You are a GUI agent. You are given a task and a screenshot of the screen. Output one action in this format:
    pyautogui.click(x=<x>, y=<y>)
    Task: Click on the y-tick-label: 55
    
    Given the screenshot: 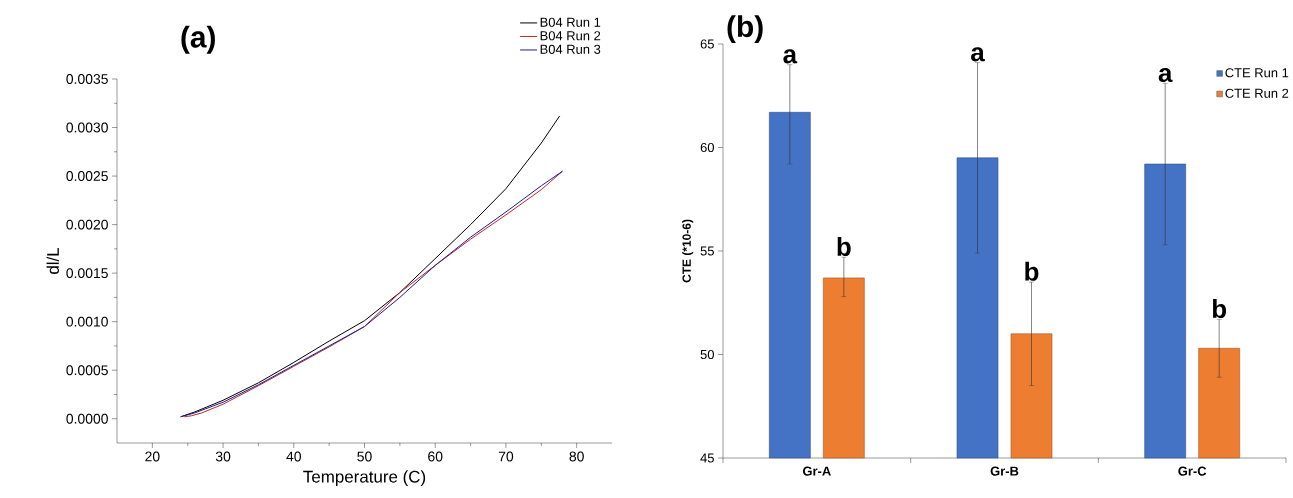 What is the action you would take?
    pyautogui.click(x=707, y=251)
    